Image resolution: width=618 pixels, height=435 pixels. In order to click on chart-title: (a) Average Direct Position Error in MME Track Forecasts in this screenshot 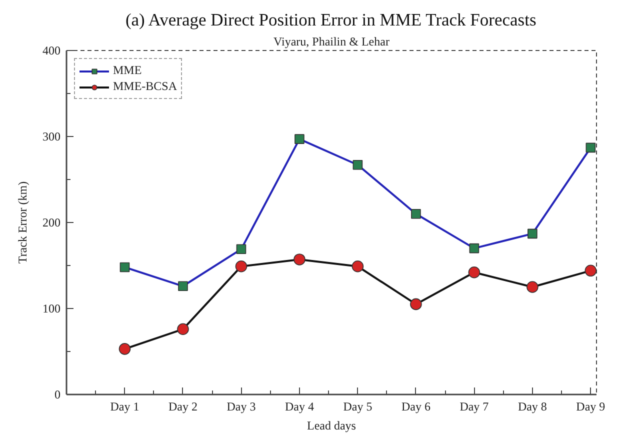, I will do `click(330, 20)`.